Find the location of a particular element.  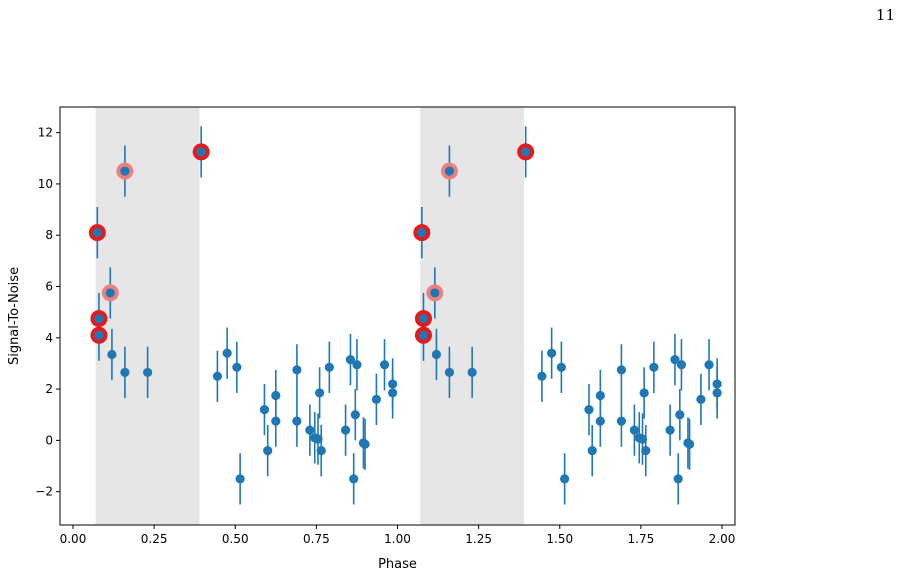

y-tick-label: 6 is located at coordinates (49, 287).